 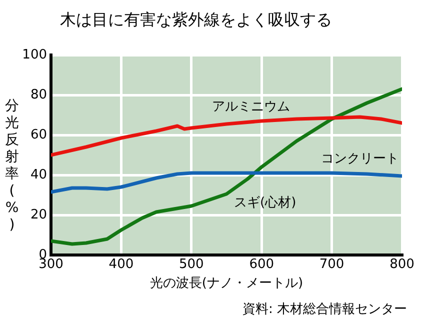 I want to click on chart-title: 木は目に有害な紫外線をよく吸収する, so click(x=196, y=20).